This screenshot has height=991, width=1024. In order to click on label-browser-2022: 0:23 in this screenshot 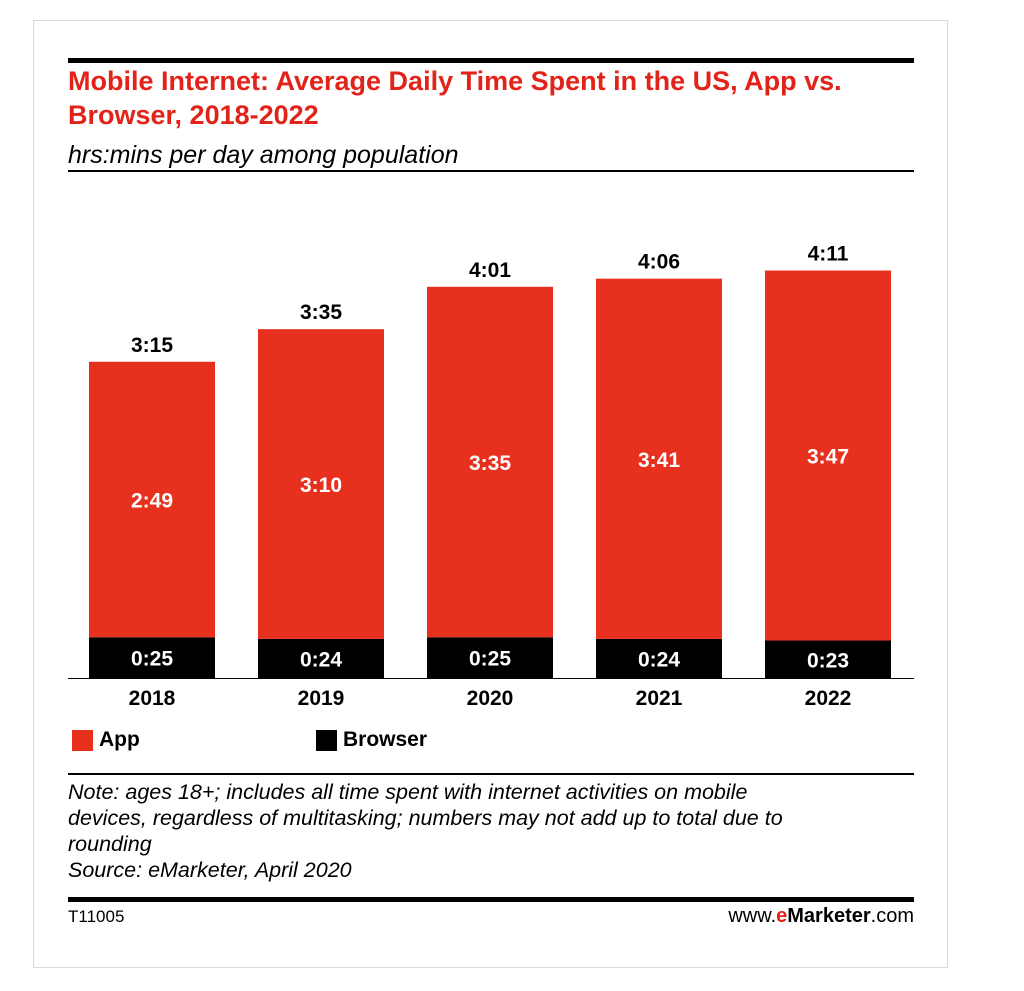, I will do `click(828, 660)`.